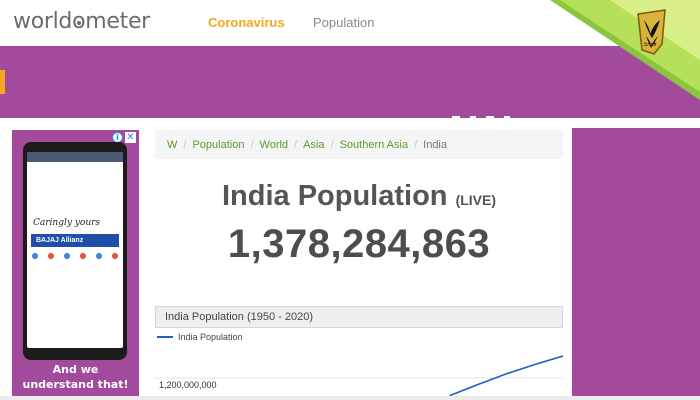 Image resolution: width=700 pixels, height=400 pixels. Describe the element at coordinates (218, 144) in the screenshot. I see `breadcrumb-link-population: Population` at that location.